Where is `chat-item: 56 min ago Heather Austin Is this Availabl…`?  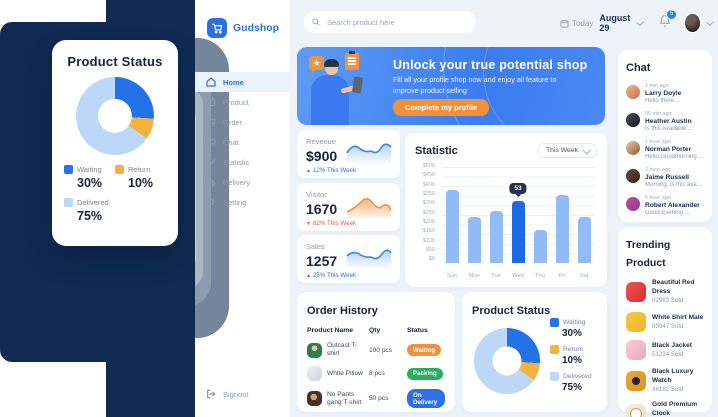
chat-item: 56 min ago Heather Austin Is this Availabl… is located at coordinates (665, 121).